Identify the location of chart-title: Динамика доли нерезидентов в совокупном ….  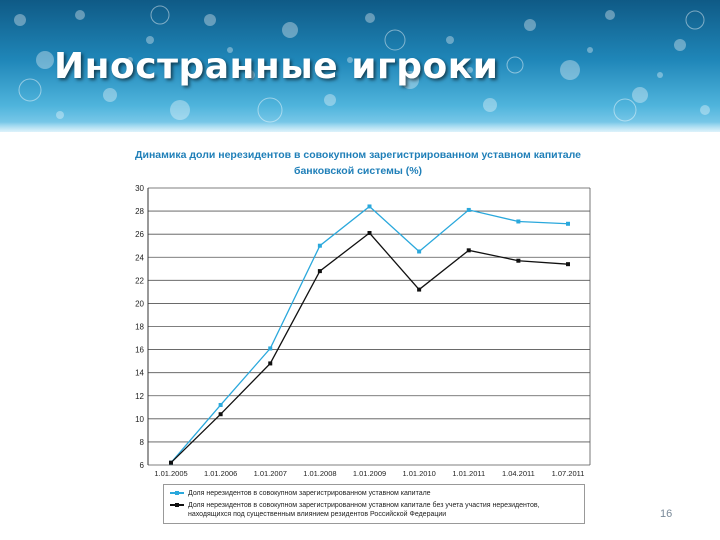
(358, 163).